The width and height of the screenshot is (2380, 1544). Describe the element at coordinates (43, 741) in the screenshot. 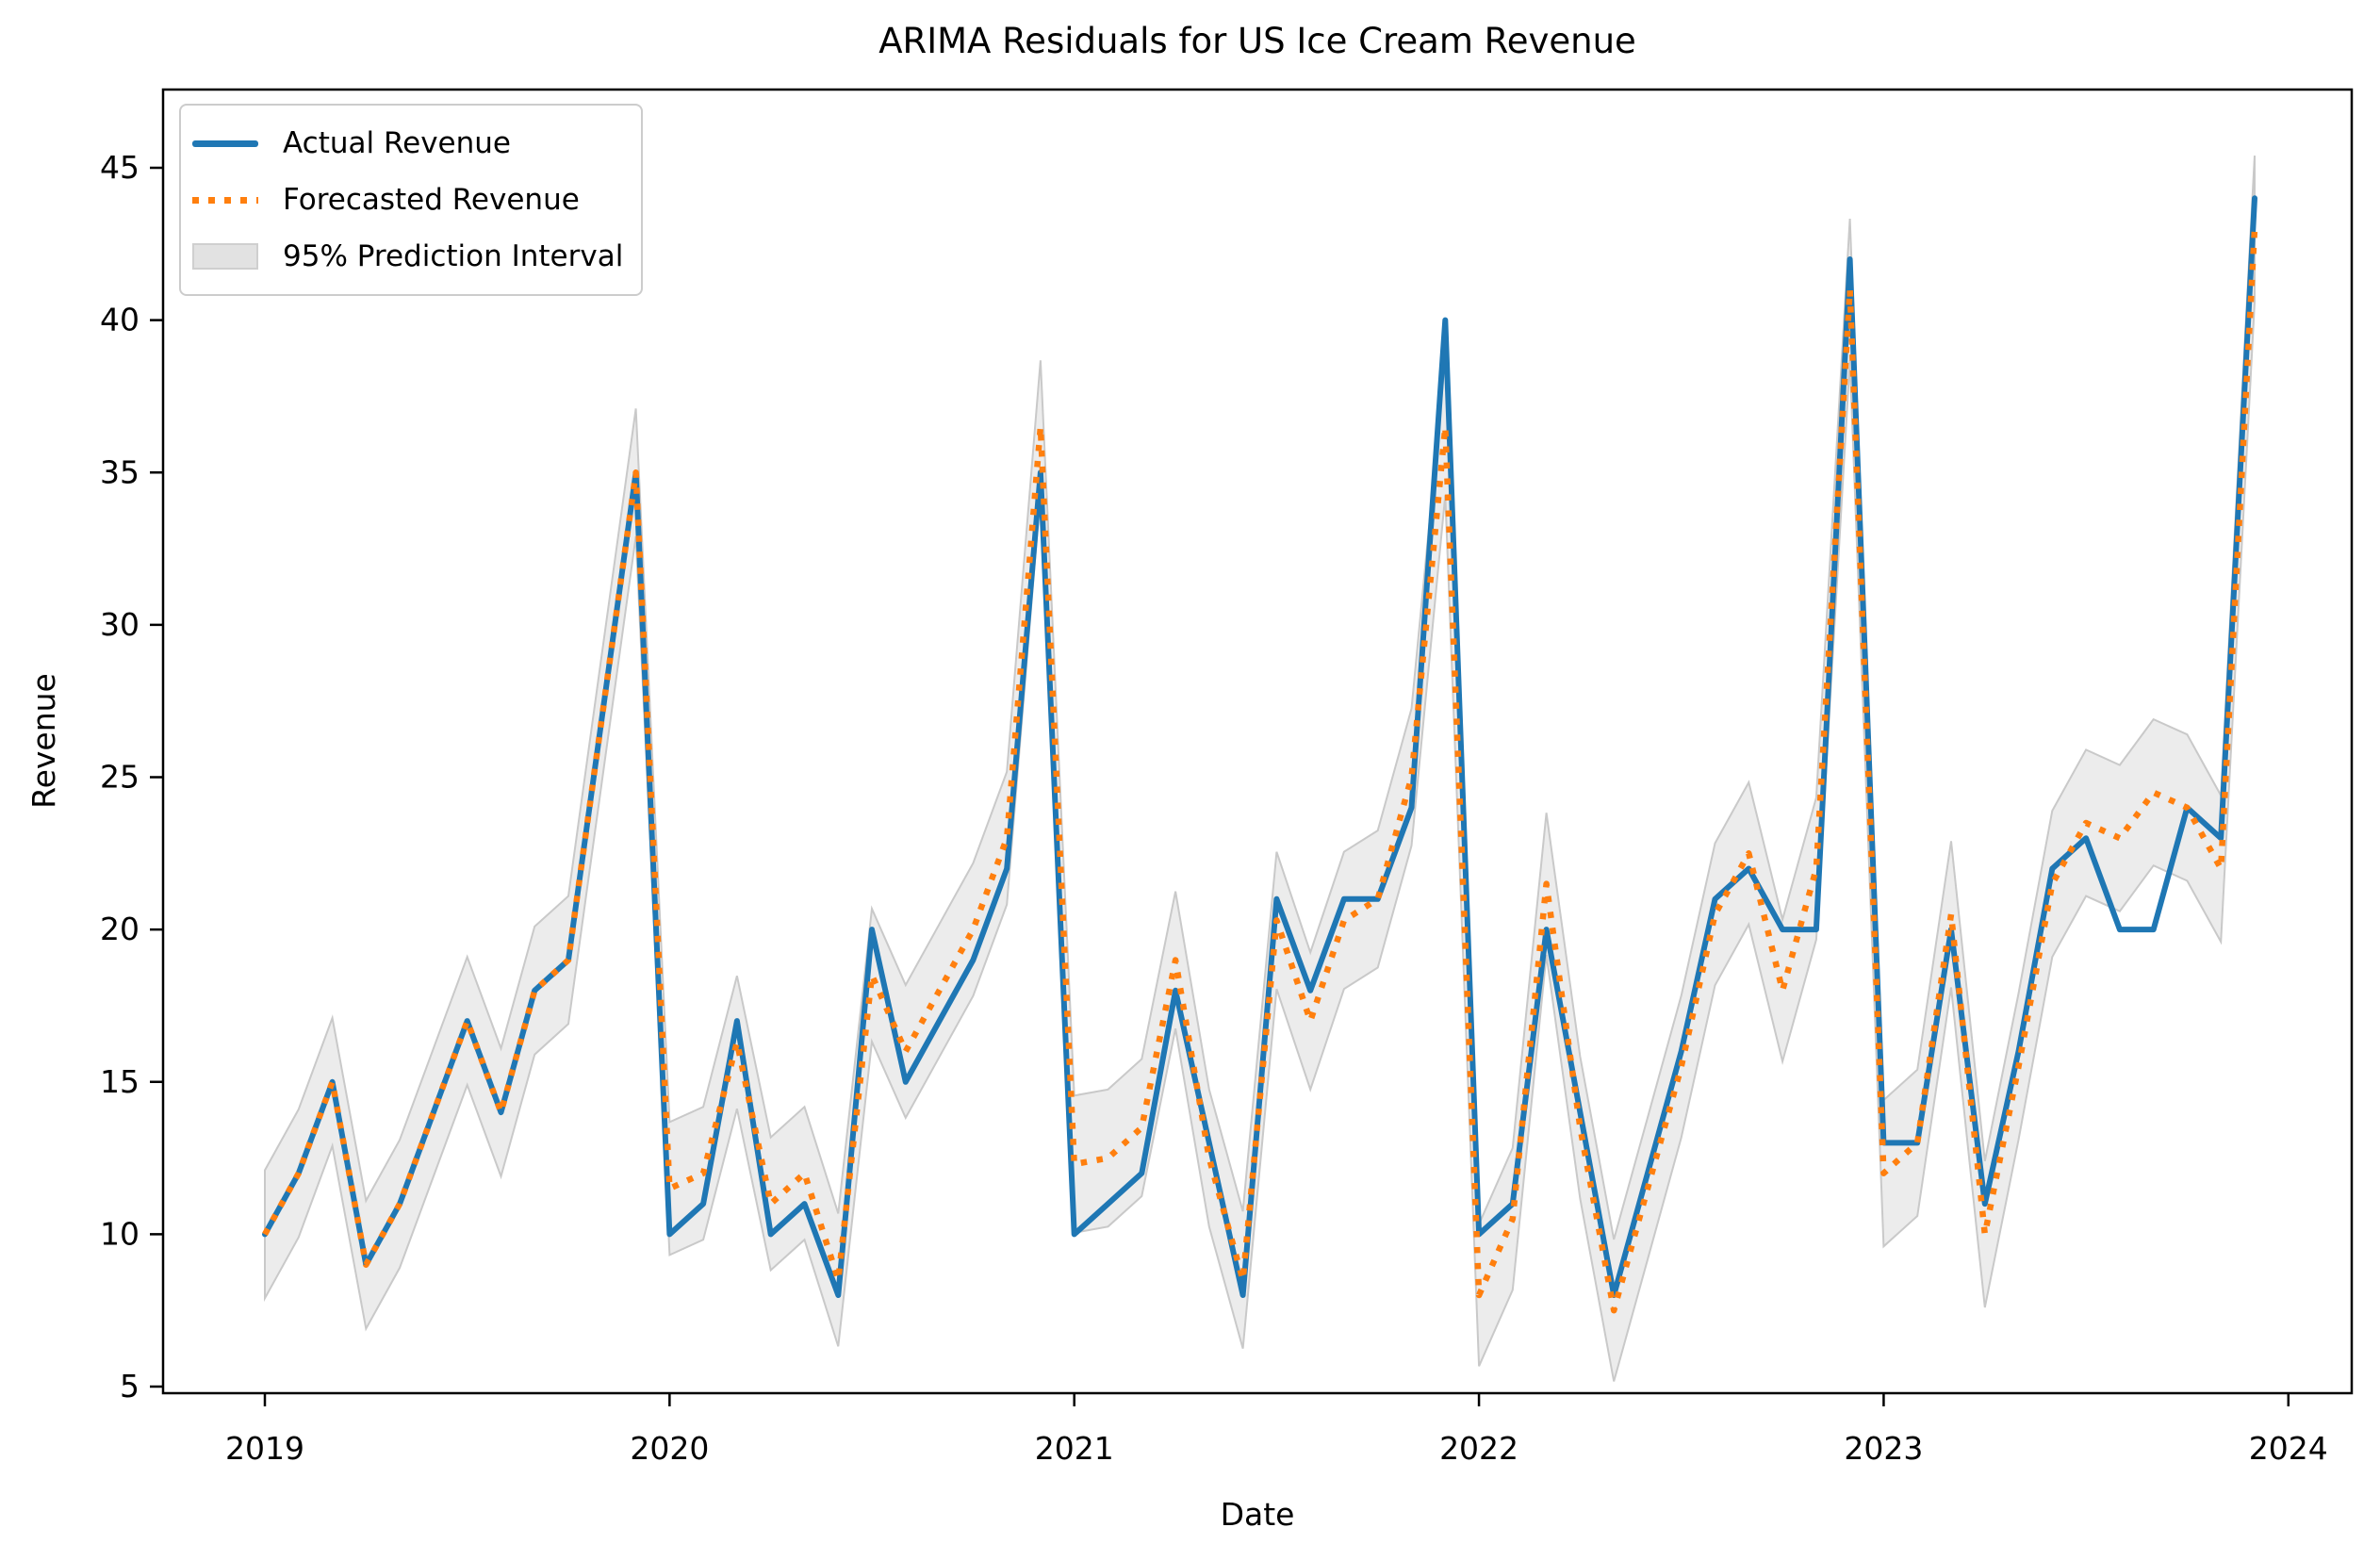

I see `y-axis-label: Revenue` at that location.